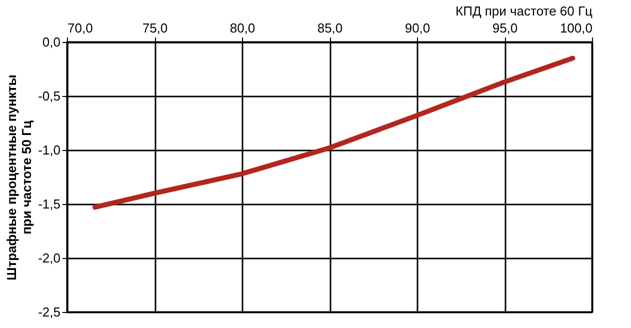 The height and width of the screenshot is (328, 631). I want to click on x-axis-title: КПД при частоте 60 Гц, so click(525, 11).